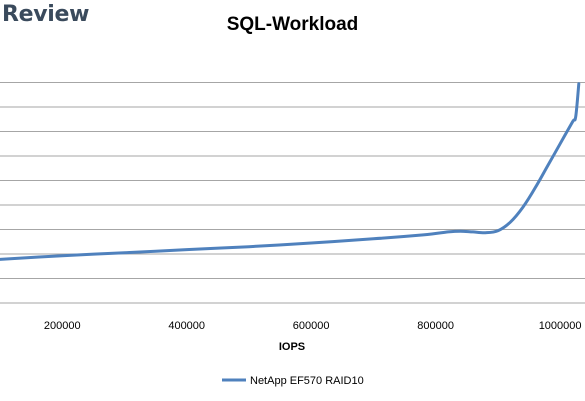 This screenshot has width=585, height=401. Describe the element at coordinates (292, 347) in the screenshot. I see `x-axis-label: IOPS` at that location.